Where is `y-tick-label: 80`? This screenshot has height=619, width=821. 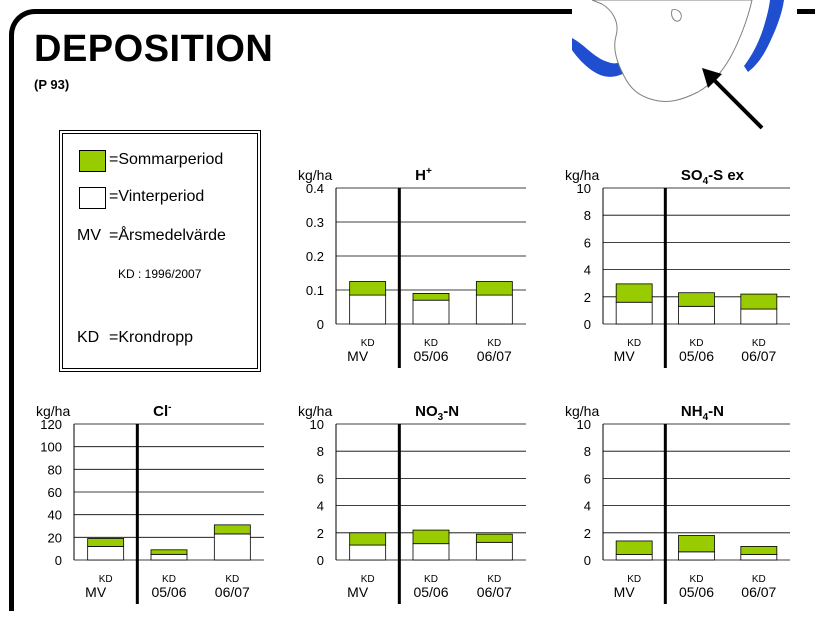
y-tick-label: 80 is located at coordinates (55, 469).